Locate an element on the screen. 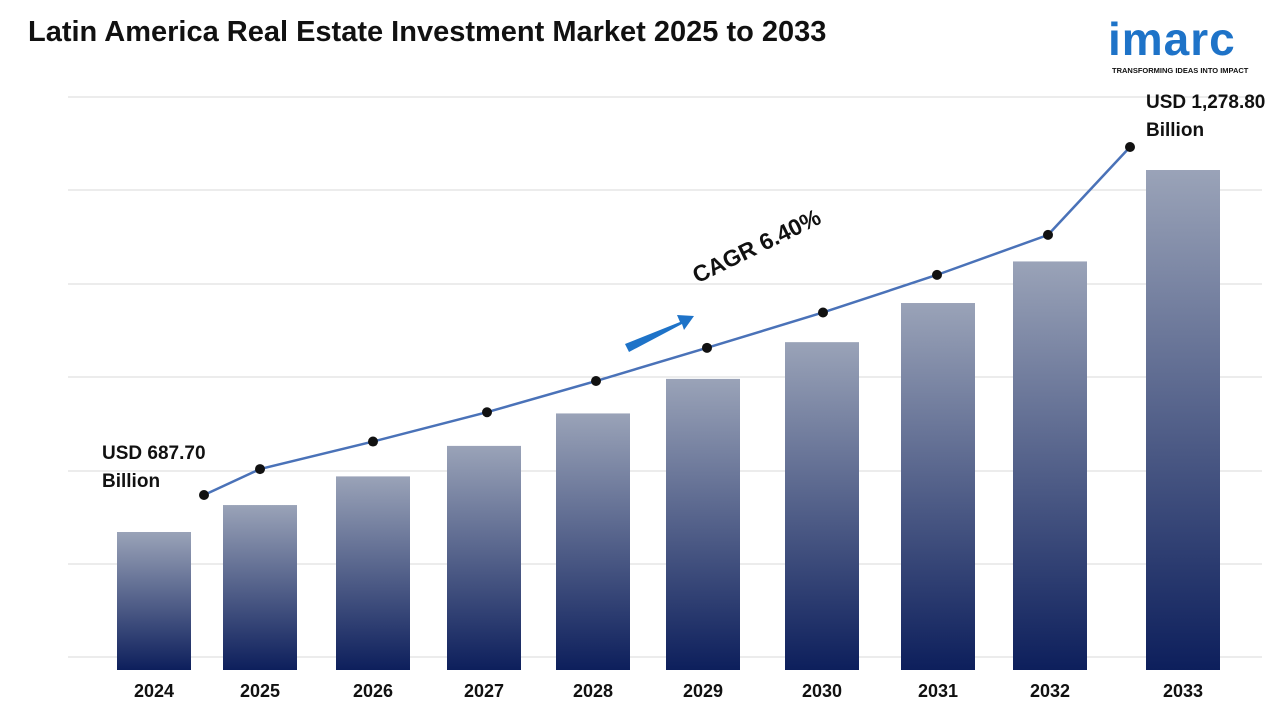 The image size is (1280, 720). x-tick-labels: 2024 2025 2026 2027 2028 2029 2030 2031 2032 2033 is located at coordinates (668, 691).